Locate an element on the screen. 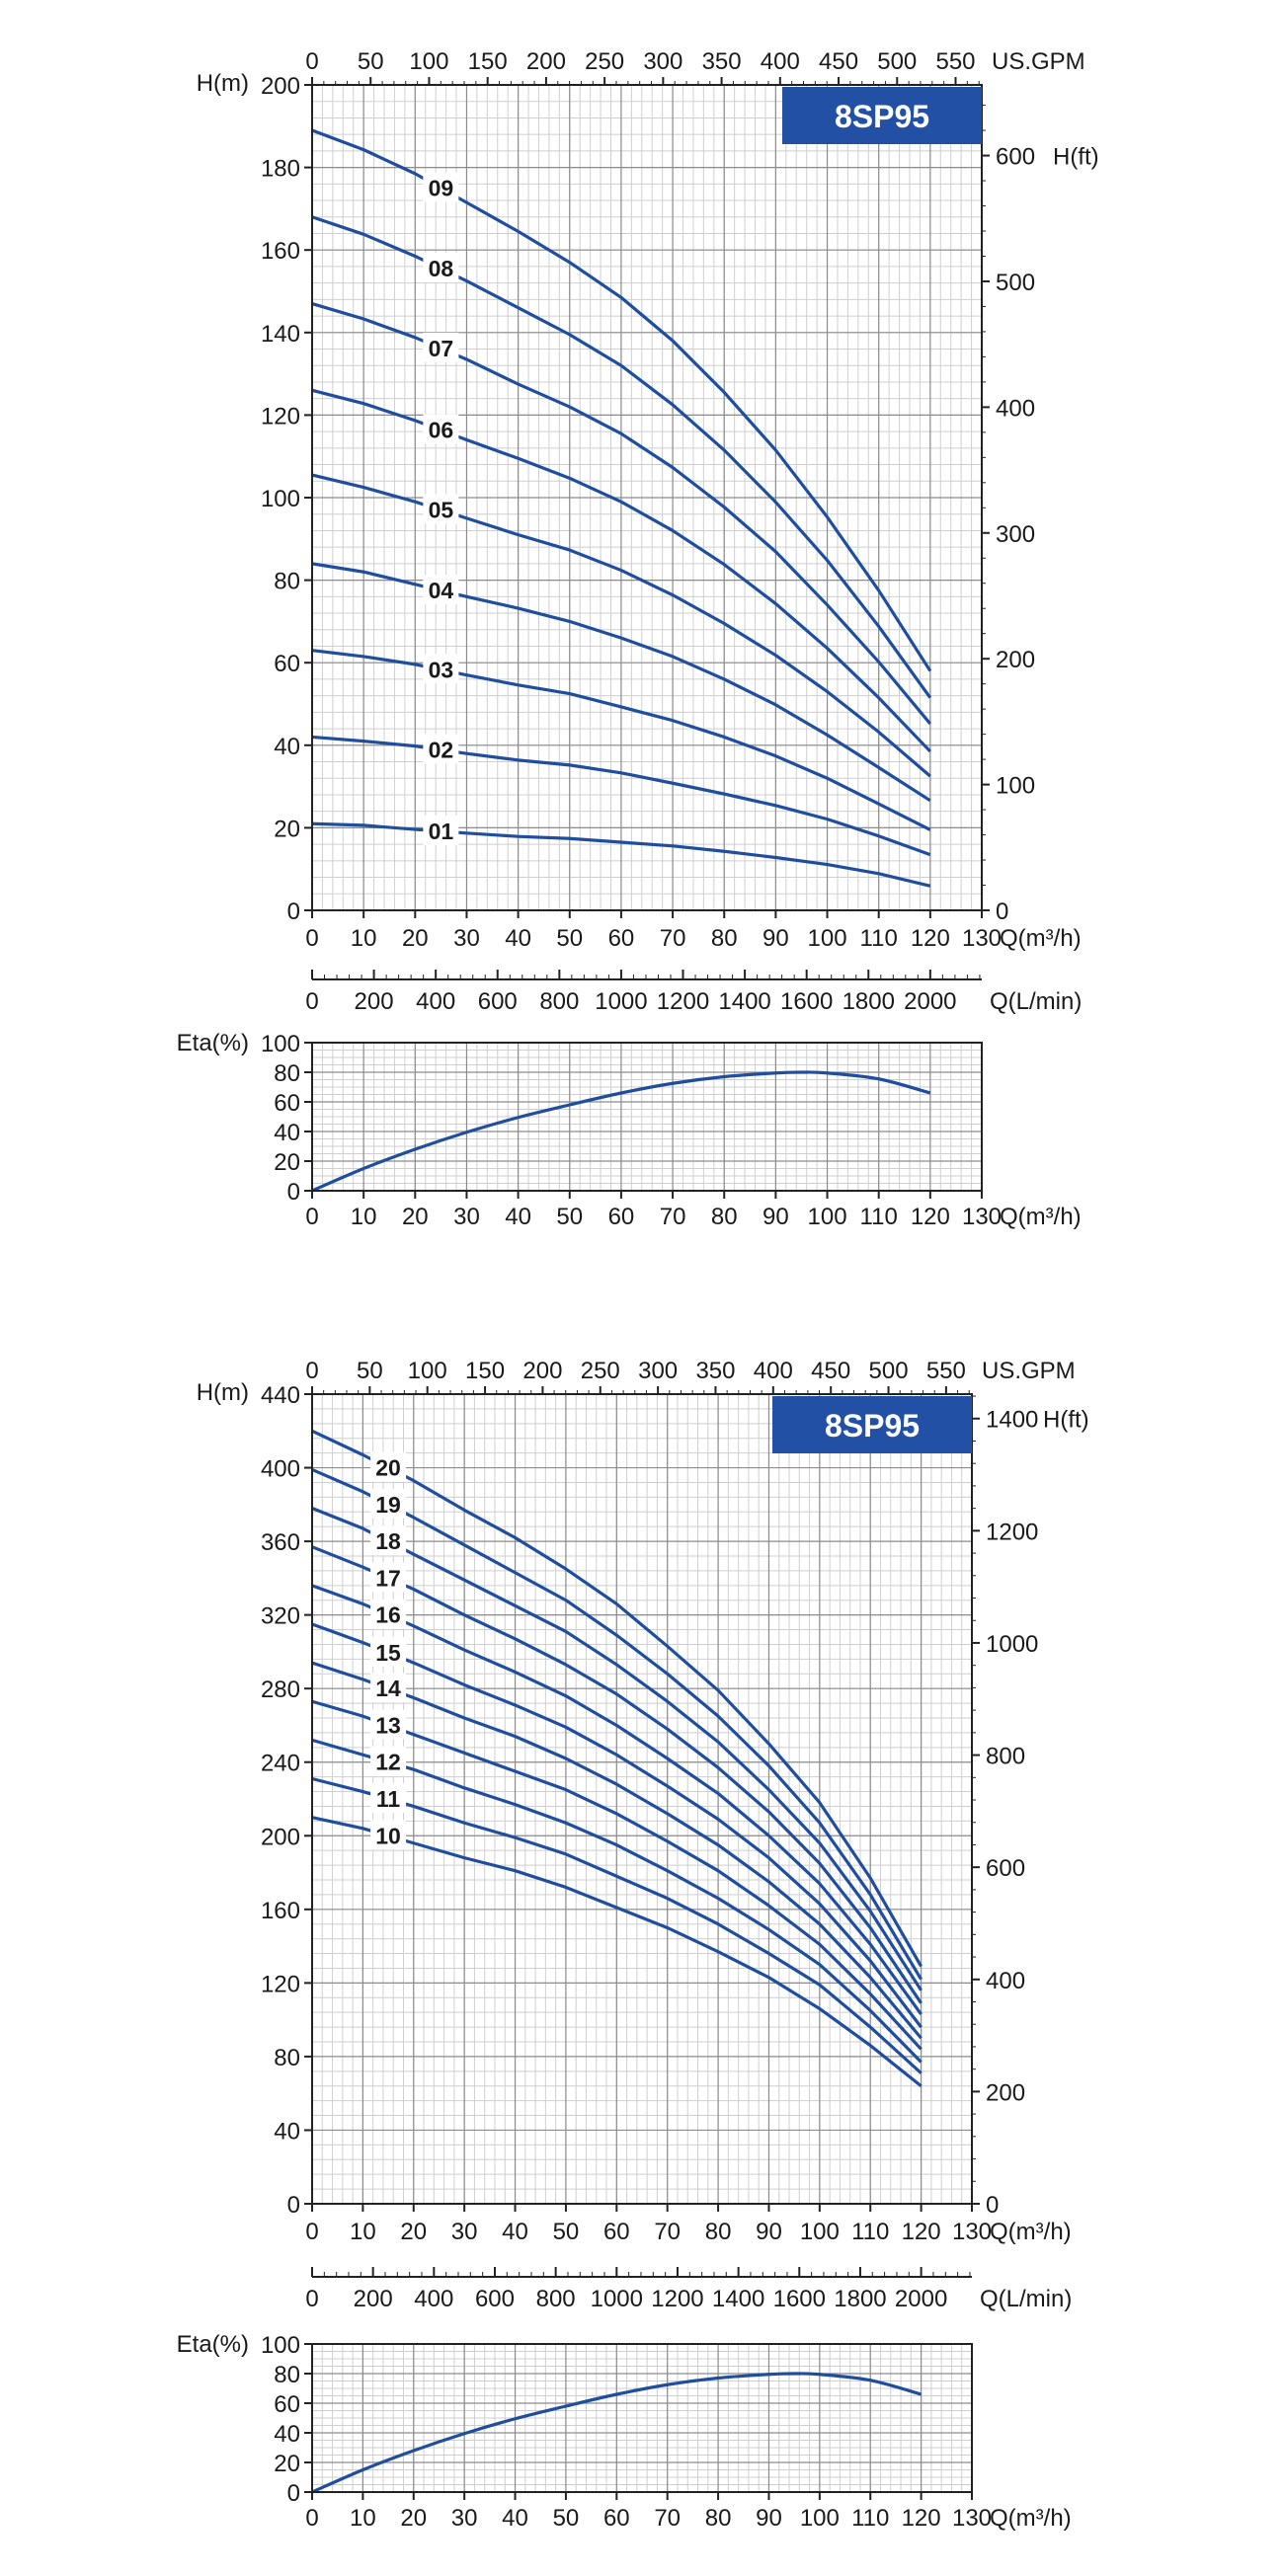  eta-x-tick-label: 20 is located at coordinates (415, 1217).